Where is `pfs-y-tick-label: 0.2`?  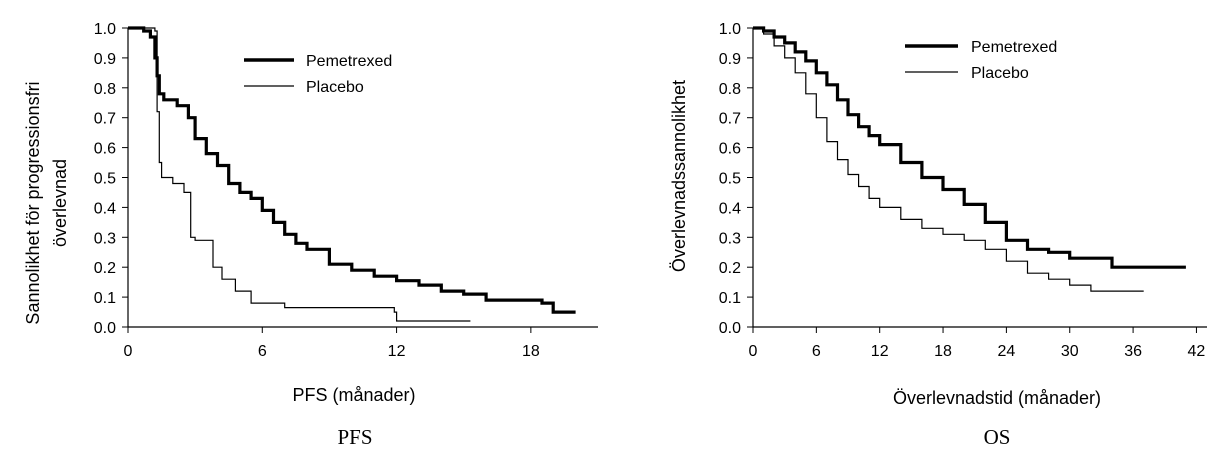
pfs-y-tick-label: 0.2 is located at coordinates (105, 268).